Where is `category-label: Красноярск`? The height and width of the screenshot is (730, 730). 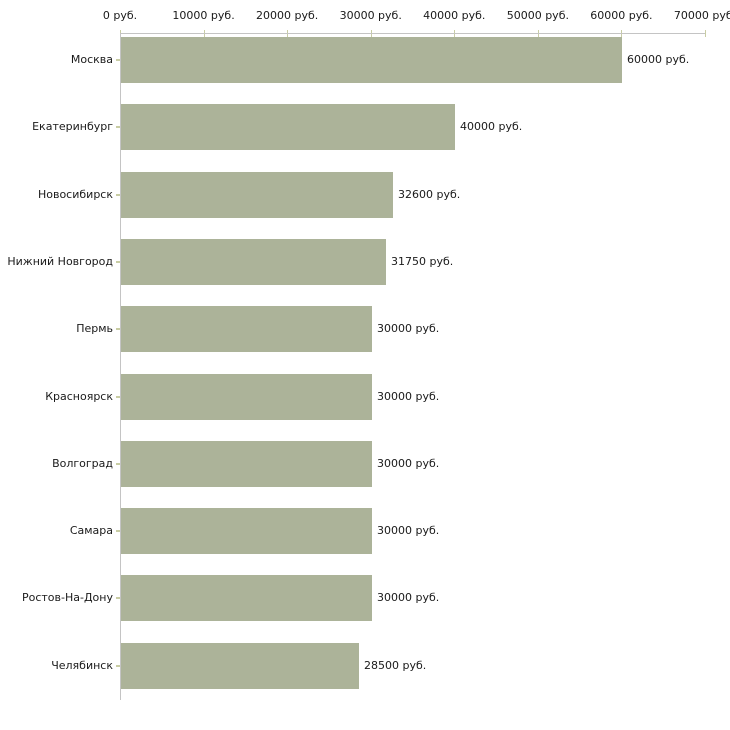
category-label: Красноярск is located at coordinates (79, 396).